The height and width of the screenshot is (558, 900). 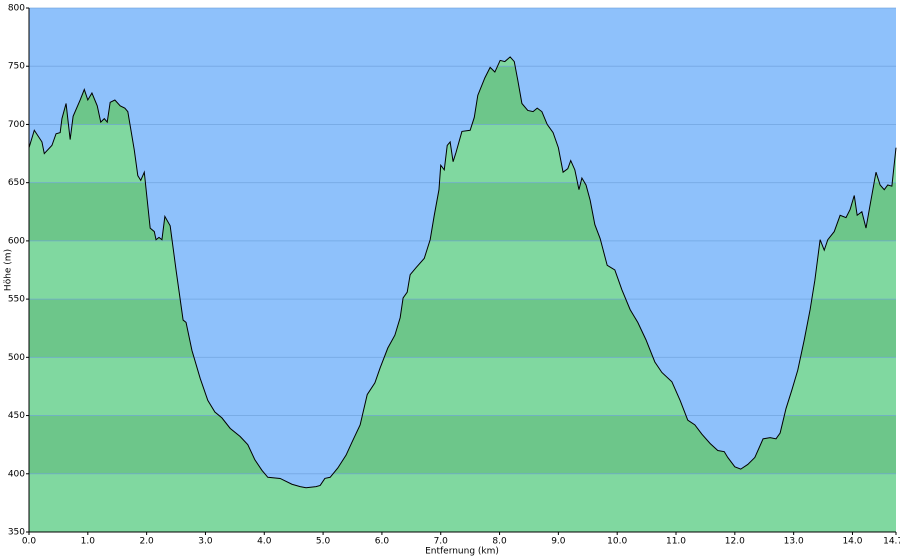 I want to click on y-tick-label: 750, so click(x=16, y=67).